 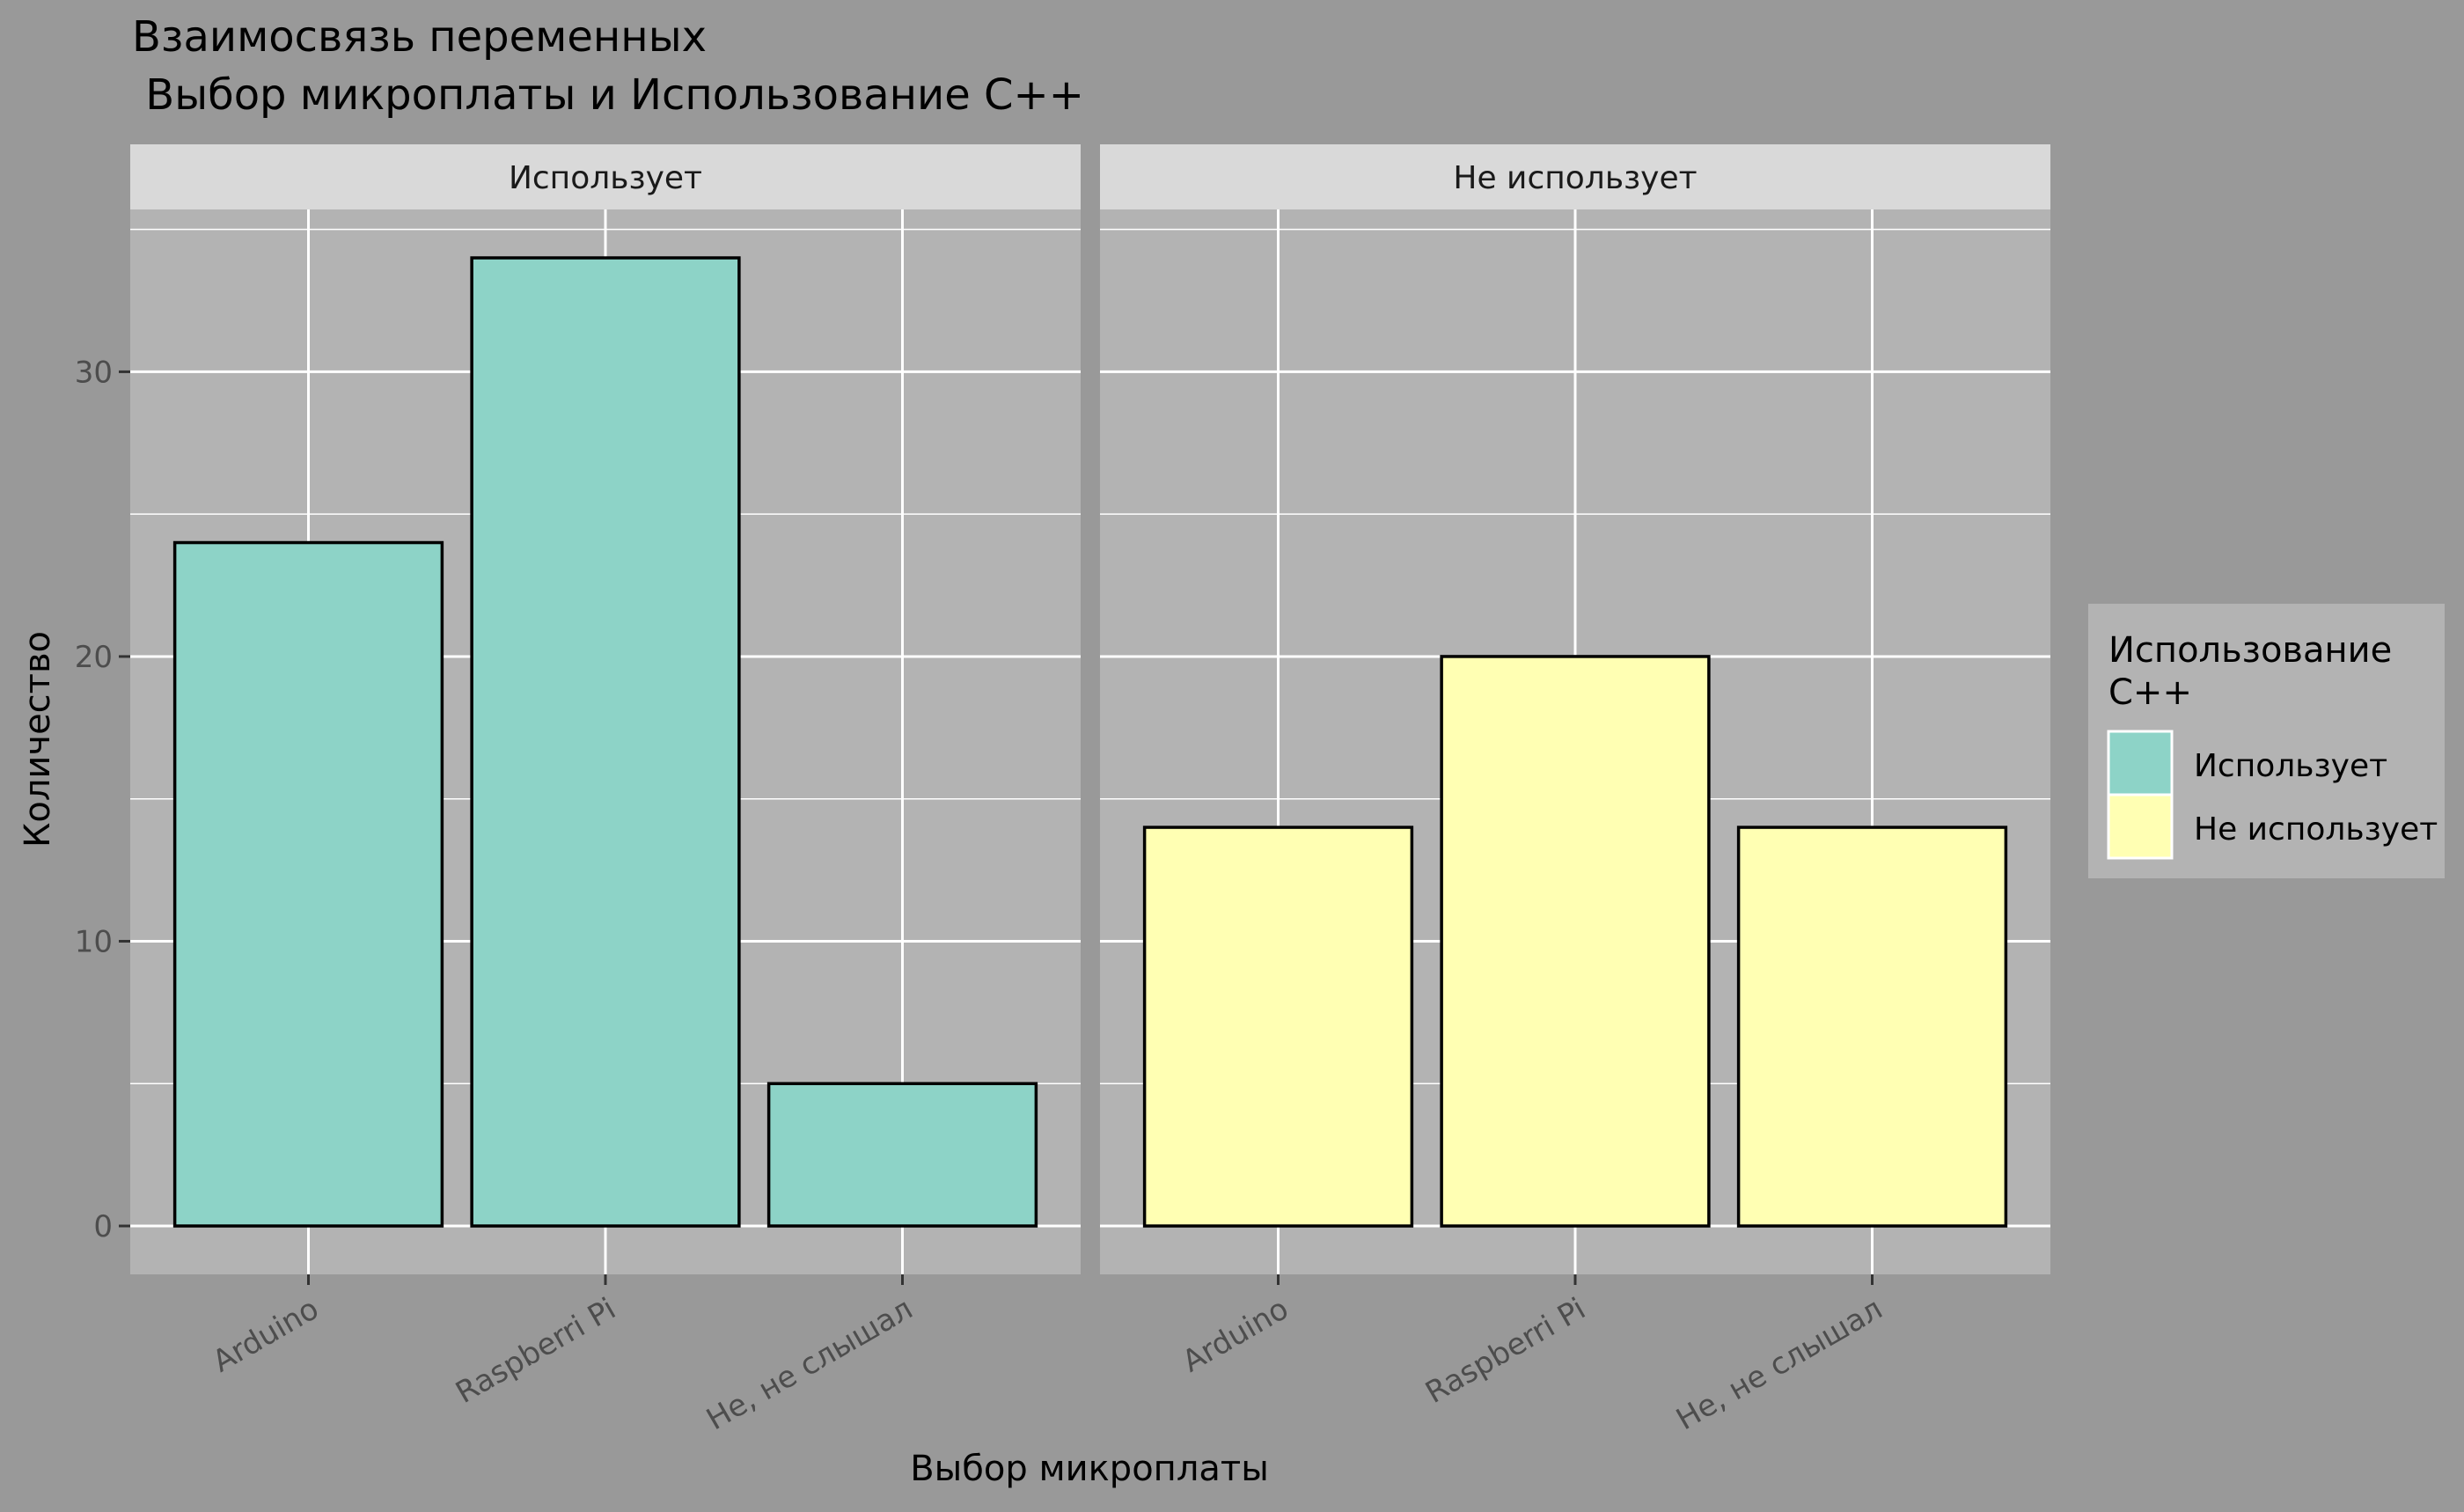 What do you see at coordinates (2250, 650) in the screenshot?
I see `legend-title-line1: Использование` at bounding box center [2250, 650].